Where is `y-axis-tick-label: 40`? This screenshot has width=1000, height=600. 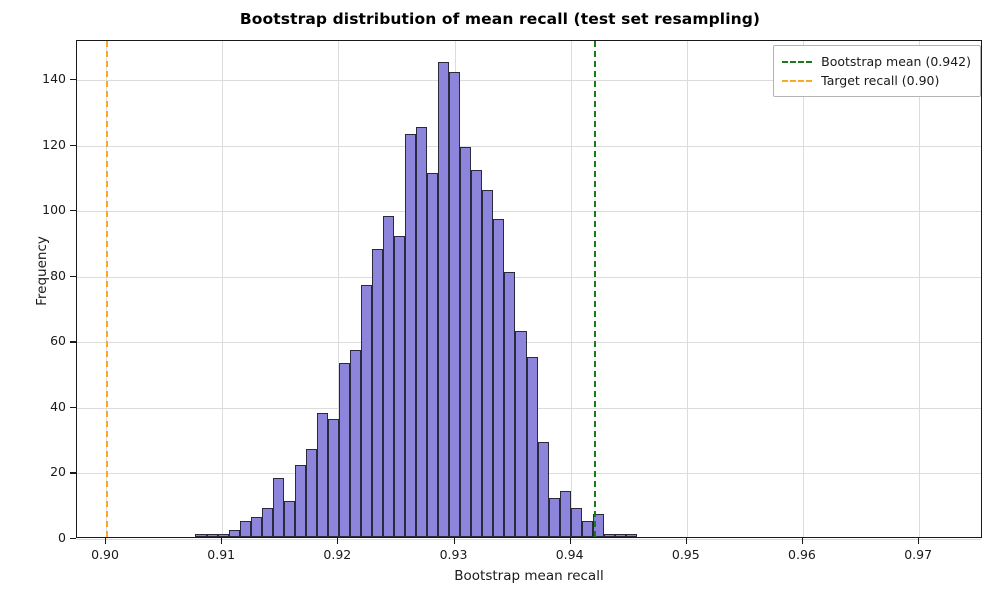 y-axis-tick-label: 40 is located at coordinates (58, 406).